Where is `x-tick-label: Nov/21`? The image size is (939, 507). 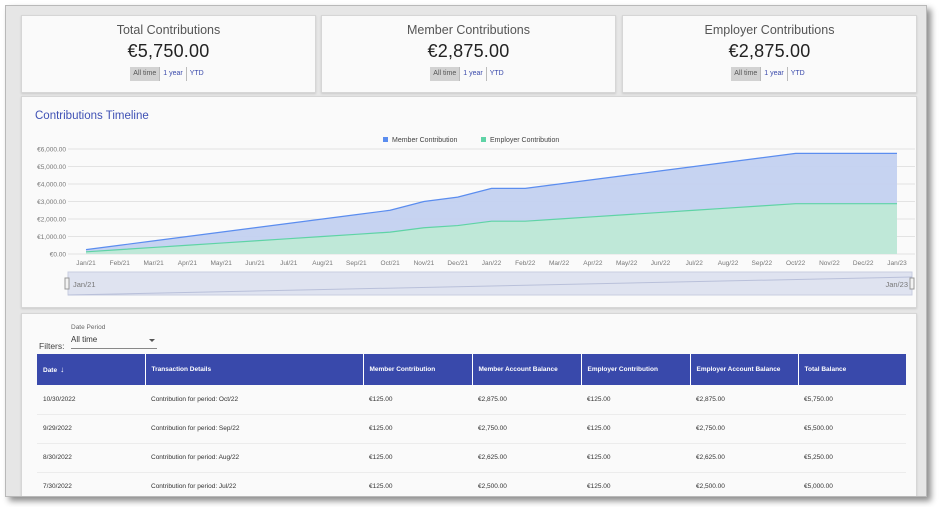
x-tick-label: Nov/21 is located at coordinates (424, 263).